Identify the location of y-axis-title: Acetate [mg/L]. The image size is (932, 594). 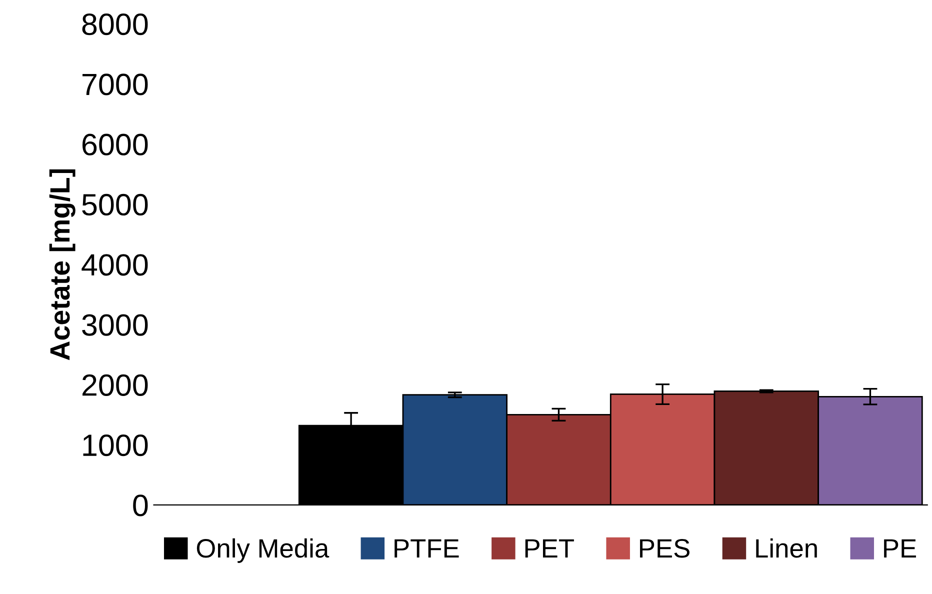
(62, 264).